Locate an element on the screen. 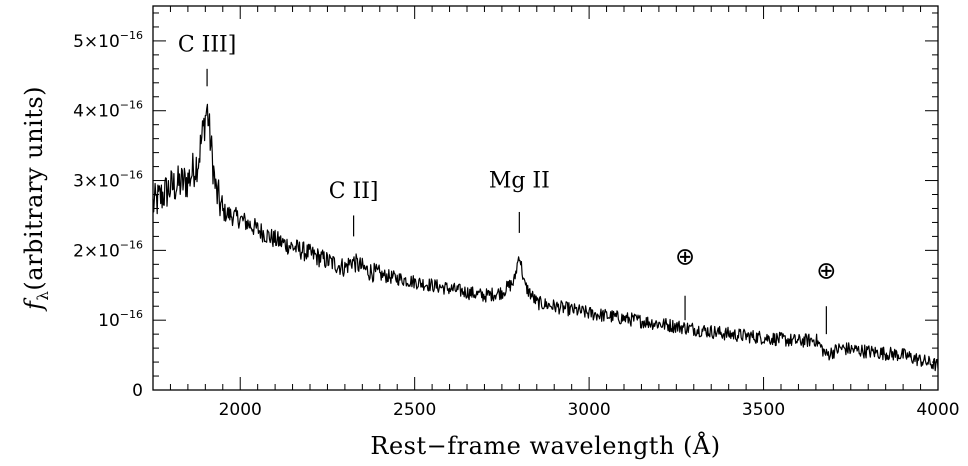 This screenshot has height=466, width=968. y-axis-title: fλ(arbitrary units) is located at coordinates (36, 199).